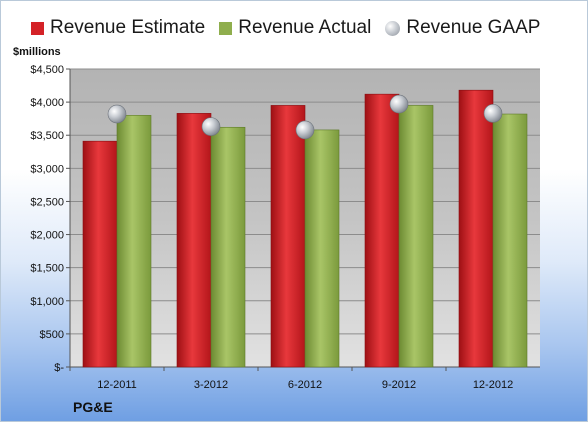 The height and width of the screenshot is (422, 588). I want to click on legend-item-gaap: Revenue GAAP, so click(462, 28).